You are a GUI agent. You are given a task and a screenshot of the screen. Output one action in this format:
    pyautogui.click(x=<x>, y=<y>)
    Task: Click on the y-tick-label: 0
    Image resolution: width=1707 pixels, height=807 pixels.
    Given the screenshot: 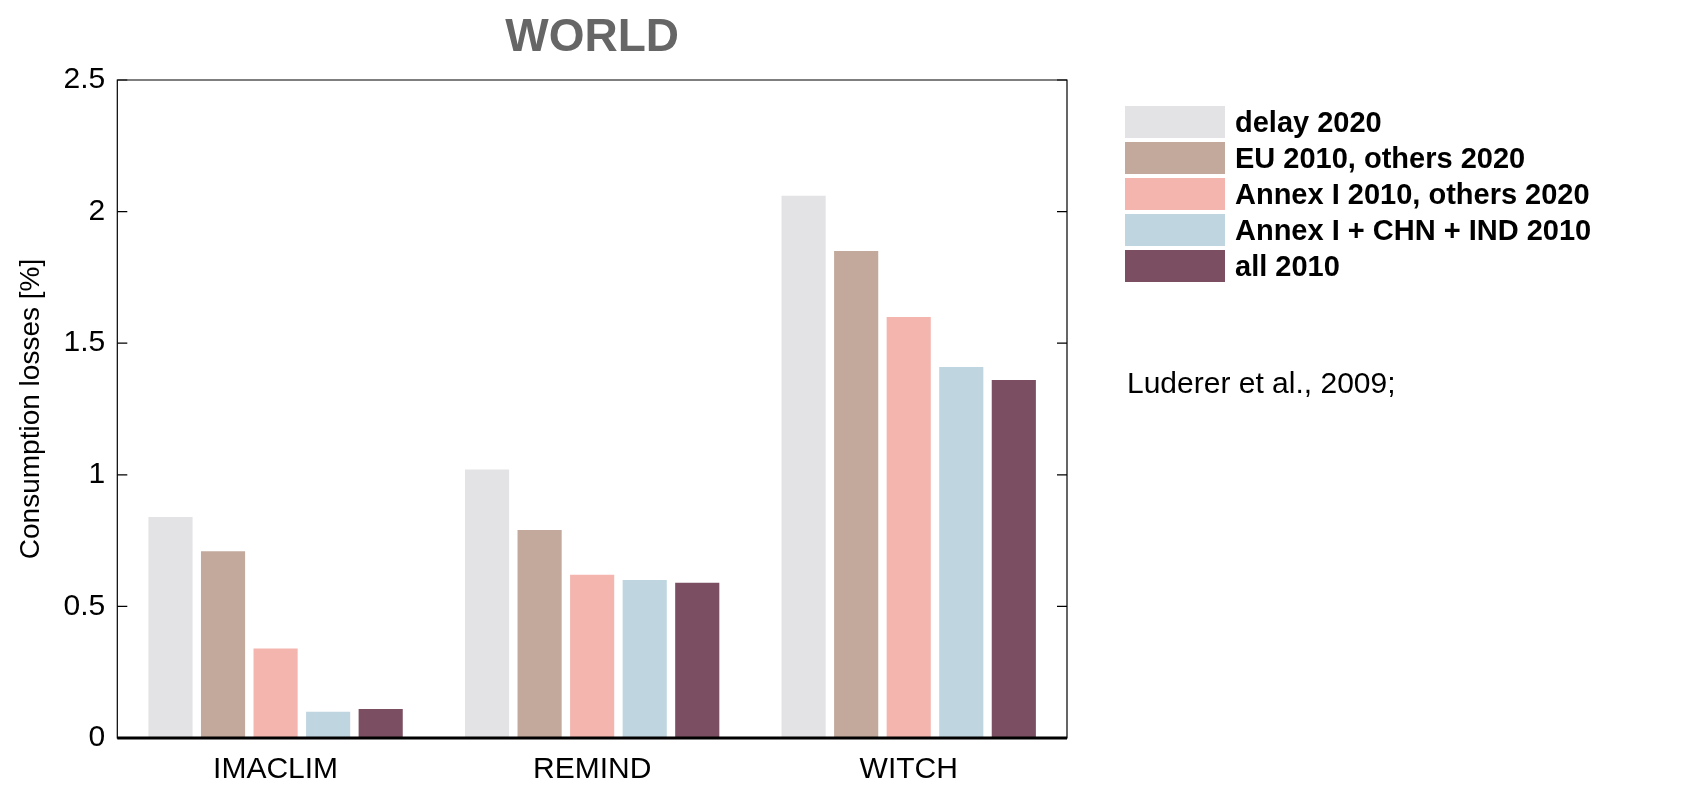 What is the action you would take?
    pyautogui.click(x=97, y=736)
    